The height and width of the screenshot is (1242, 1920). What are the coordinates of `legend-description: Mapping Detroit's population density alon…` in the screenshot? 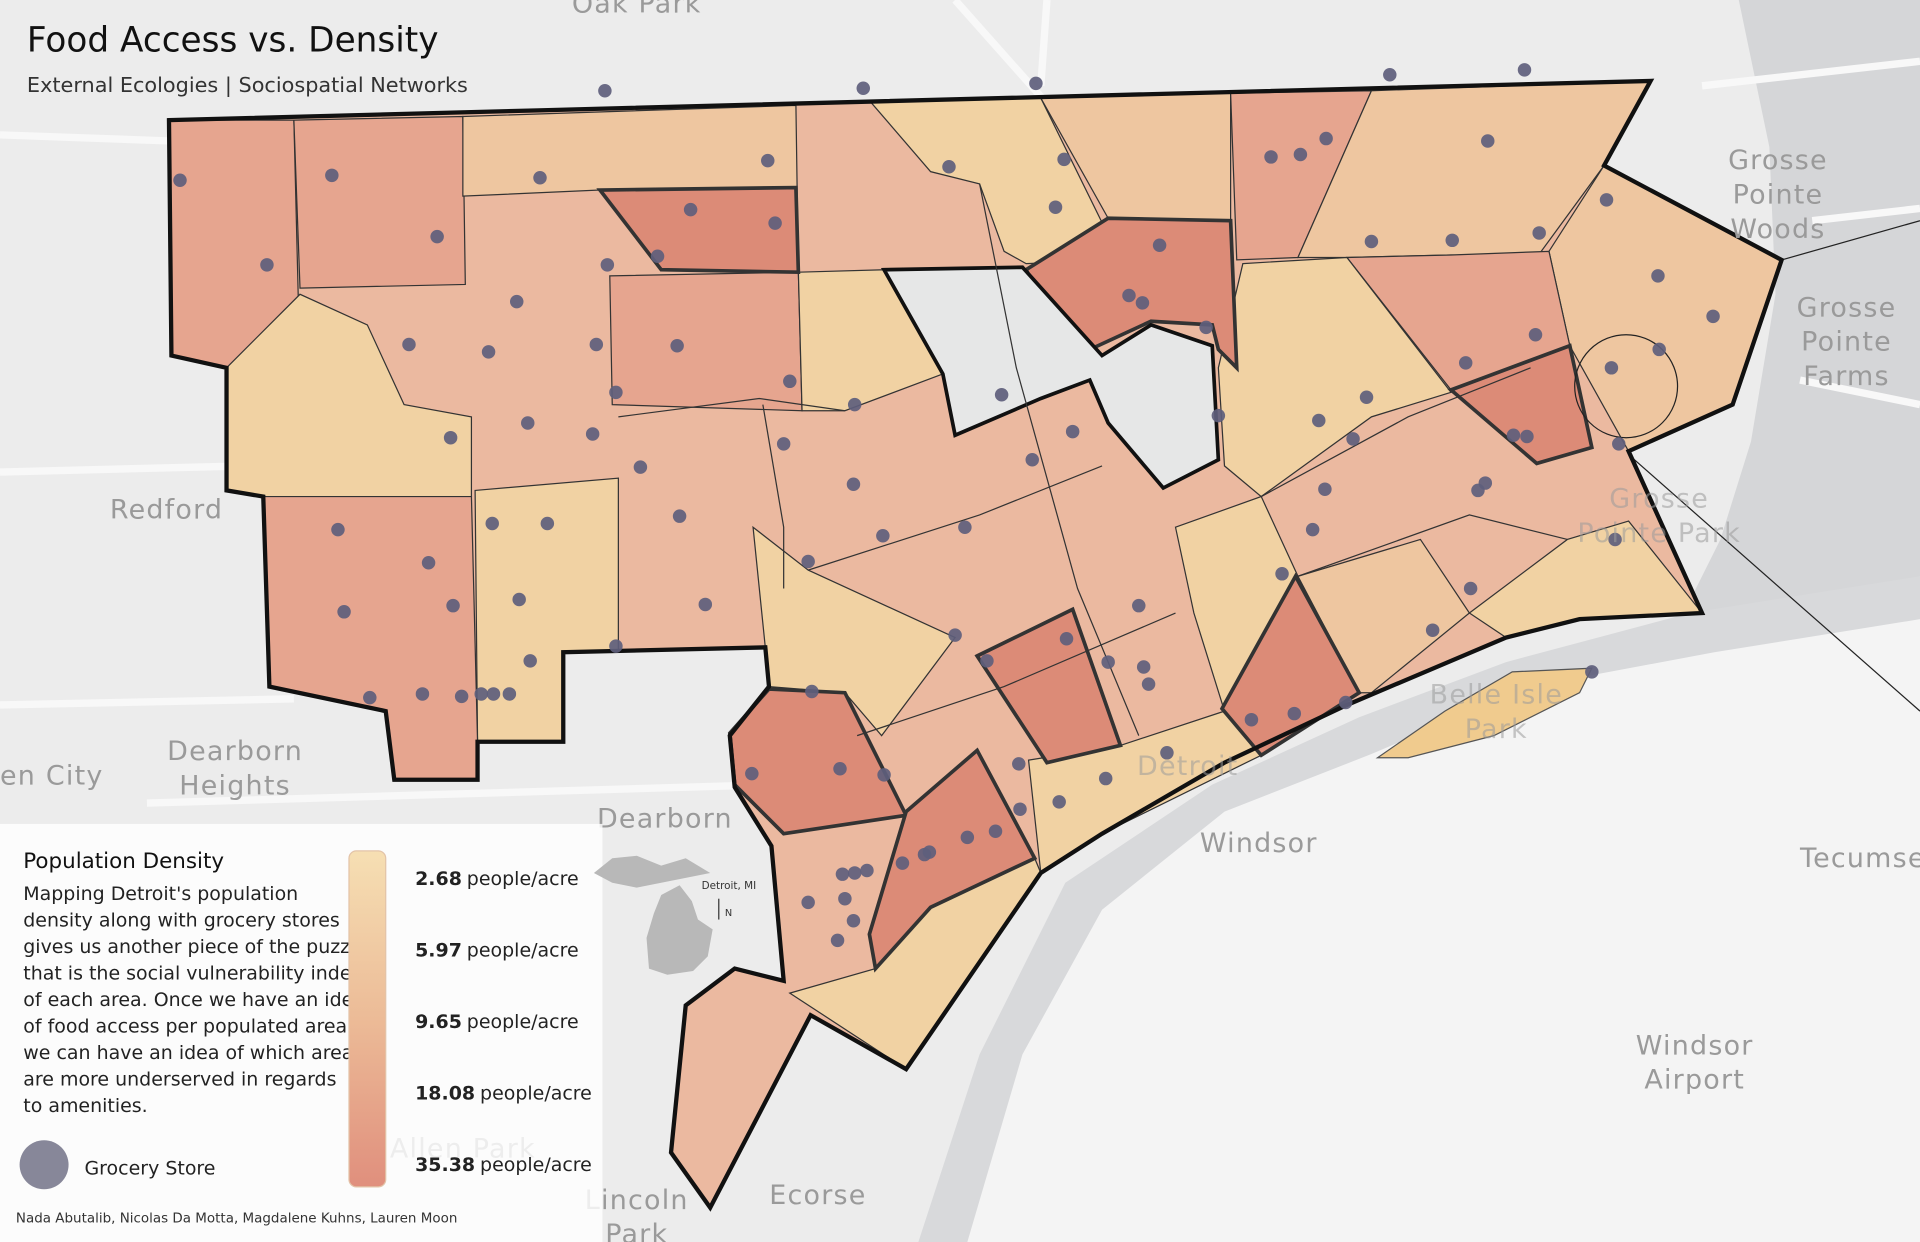 It's located at (195, 1000).